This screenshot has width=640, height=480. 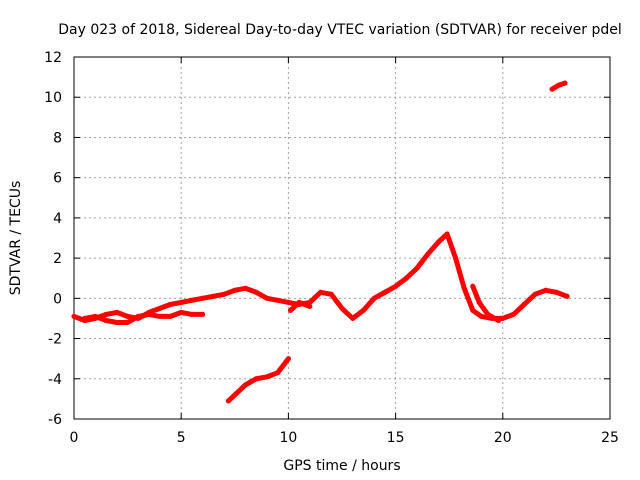 I want to click on y-tick-label: -6, so click(x=55, y=420).